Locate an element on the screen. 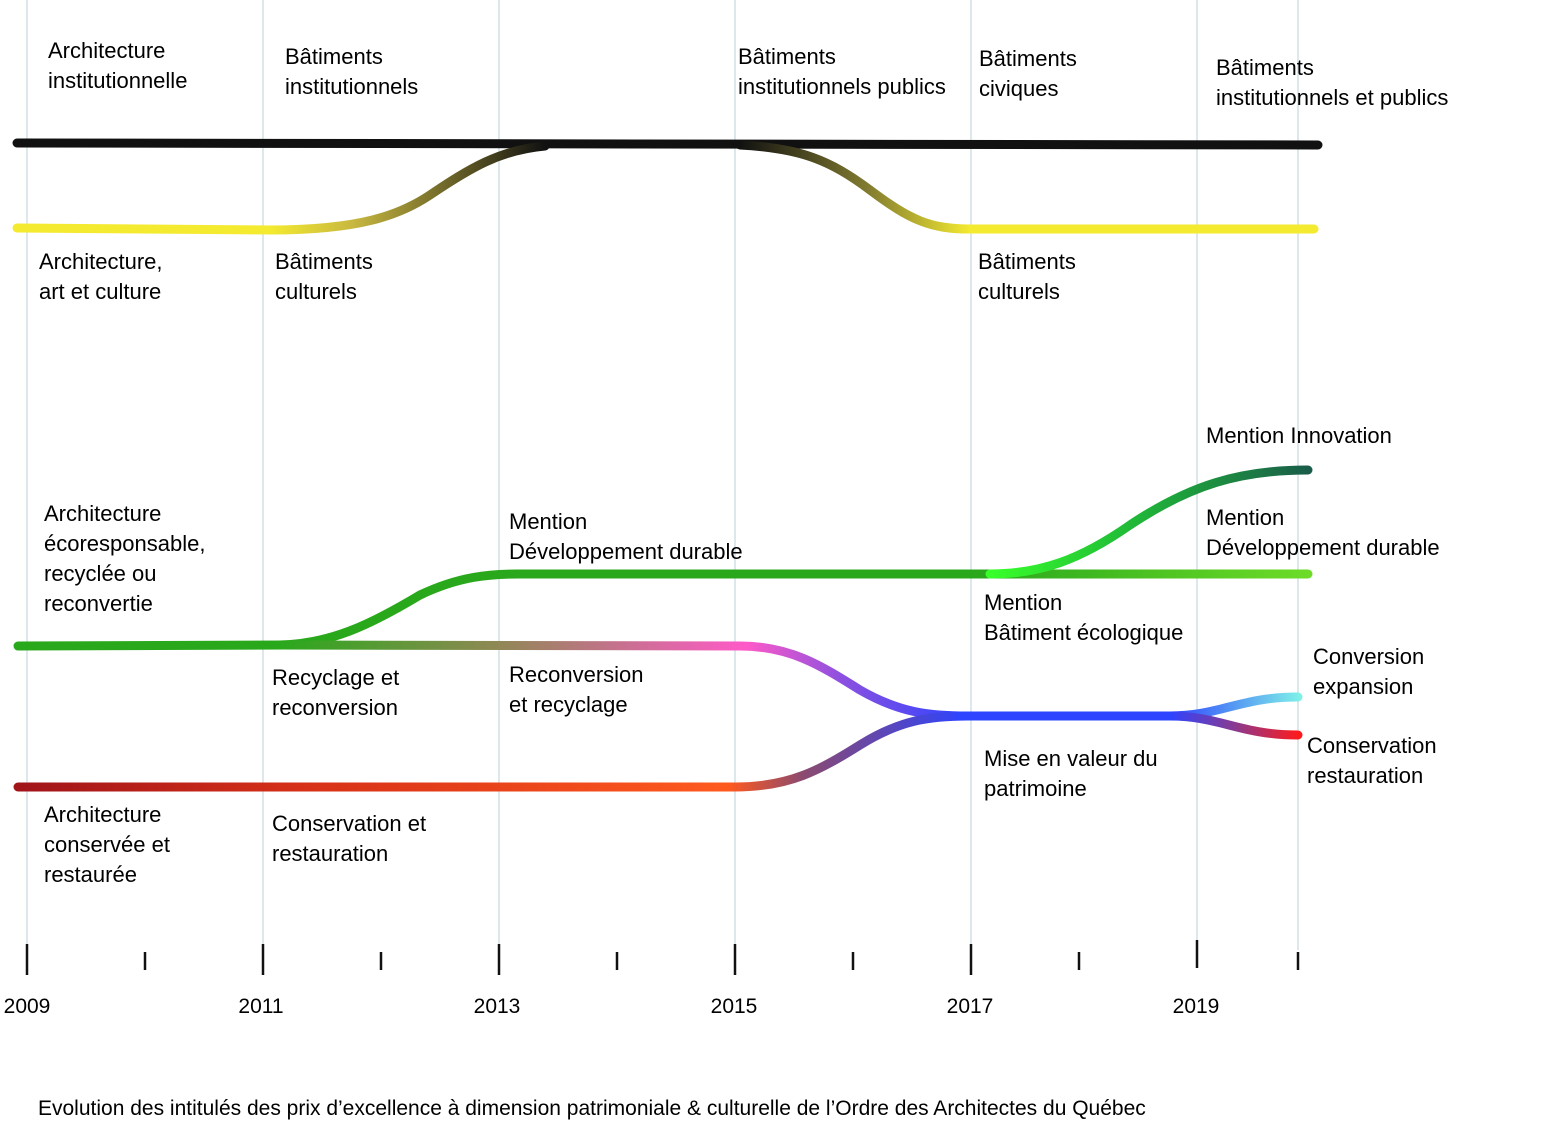 The height and width of the screenshot is (1137, 1548). label-archi-institutionnelle: Architecture institutionnelle is located at coordinates (118, 65).